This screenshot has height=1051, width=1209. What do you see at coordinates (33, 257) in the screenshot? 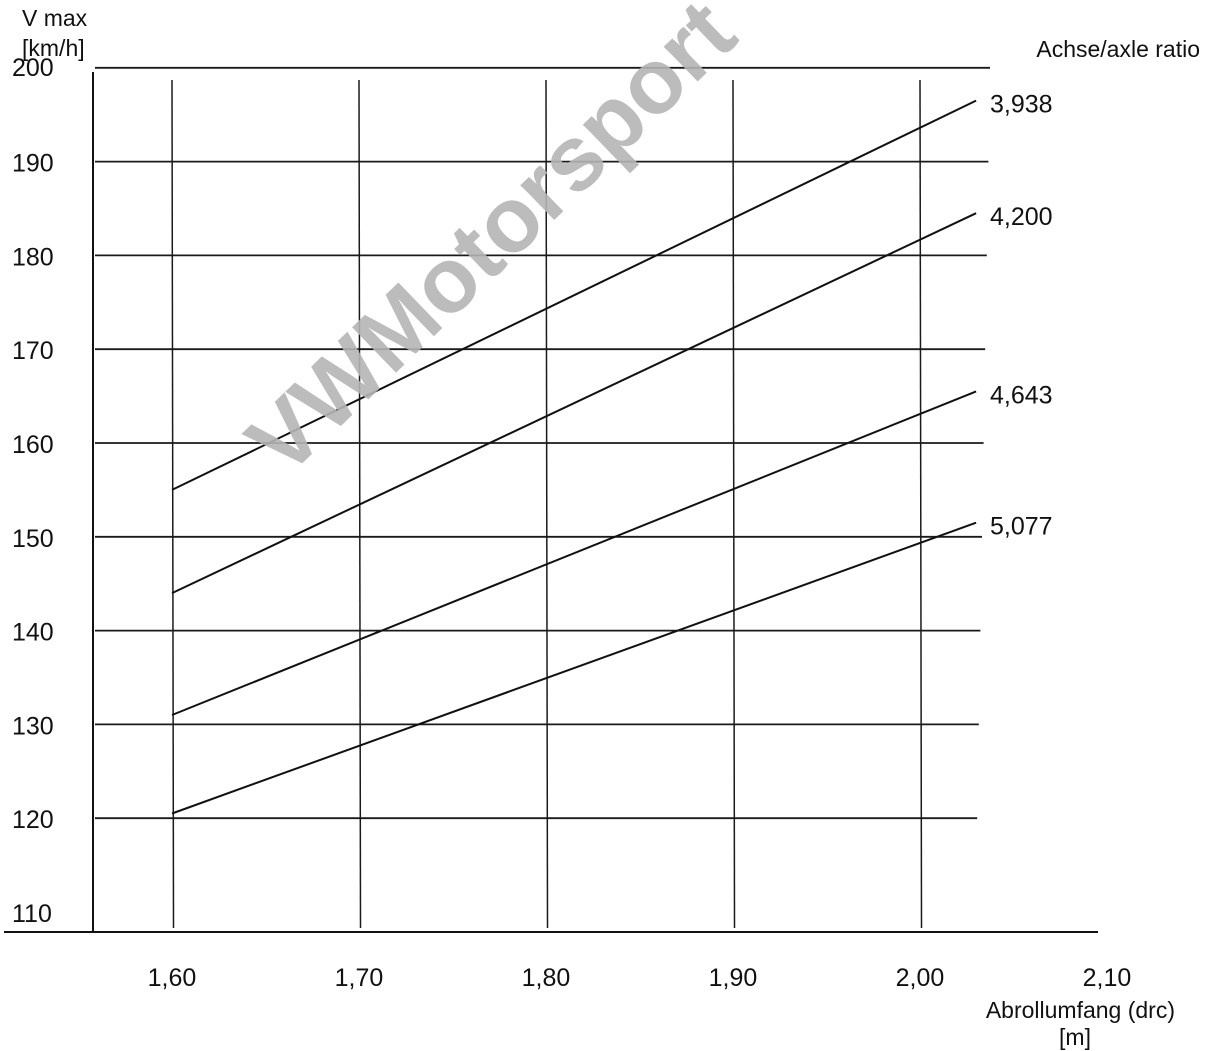
I see `y-tick-label-180: 180` at bounding box center [33, 257].